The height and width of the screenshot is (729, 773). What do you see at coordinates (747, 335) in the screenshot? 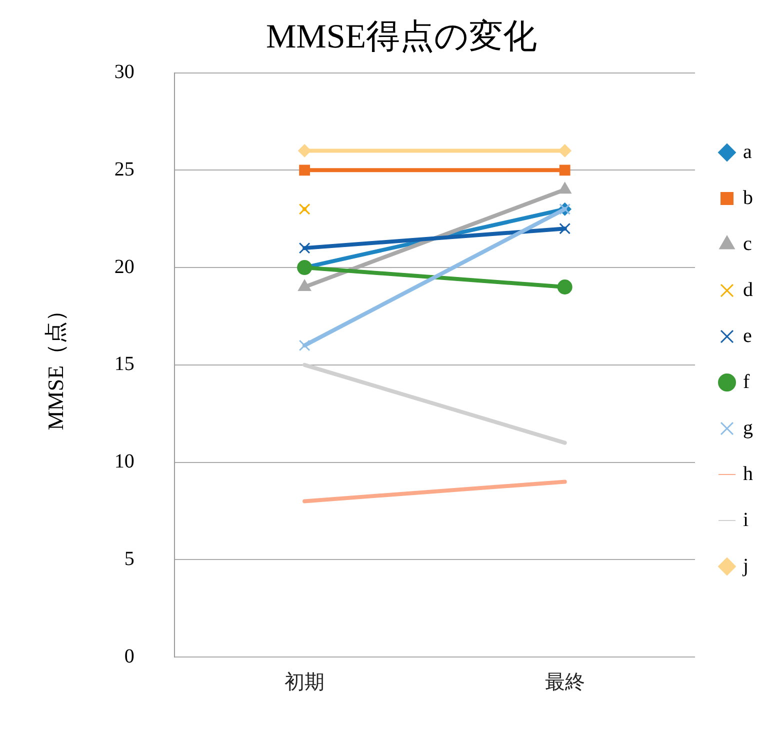
I see `legend-label: e` at bounding box center [747, 335].